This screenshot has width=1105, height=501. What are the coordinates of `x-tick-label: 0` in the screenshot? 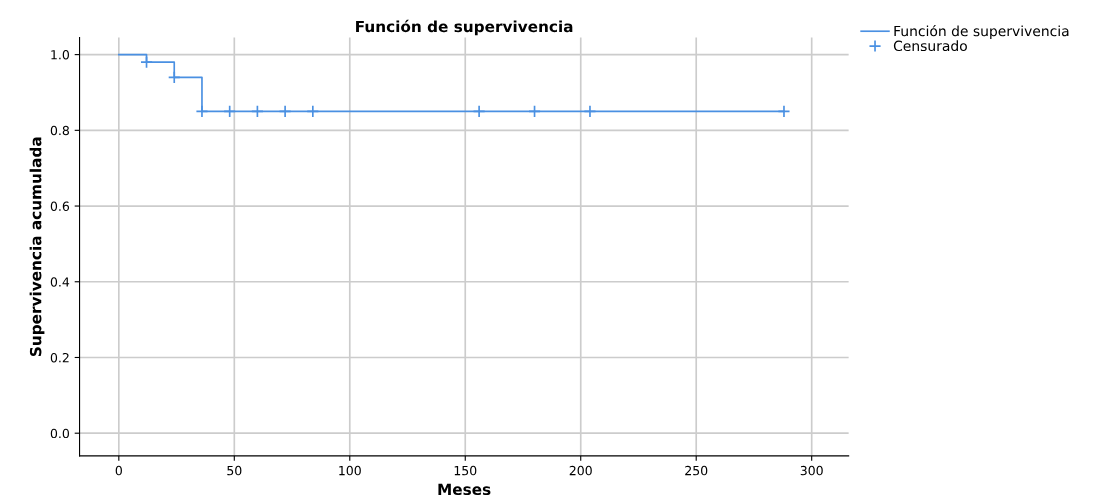 It's located at (118, 470).